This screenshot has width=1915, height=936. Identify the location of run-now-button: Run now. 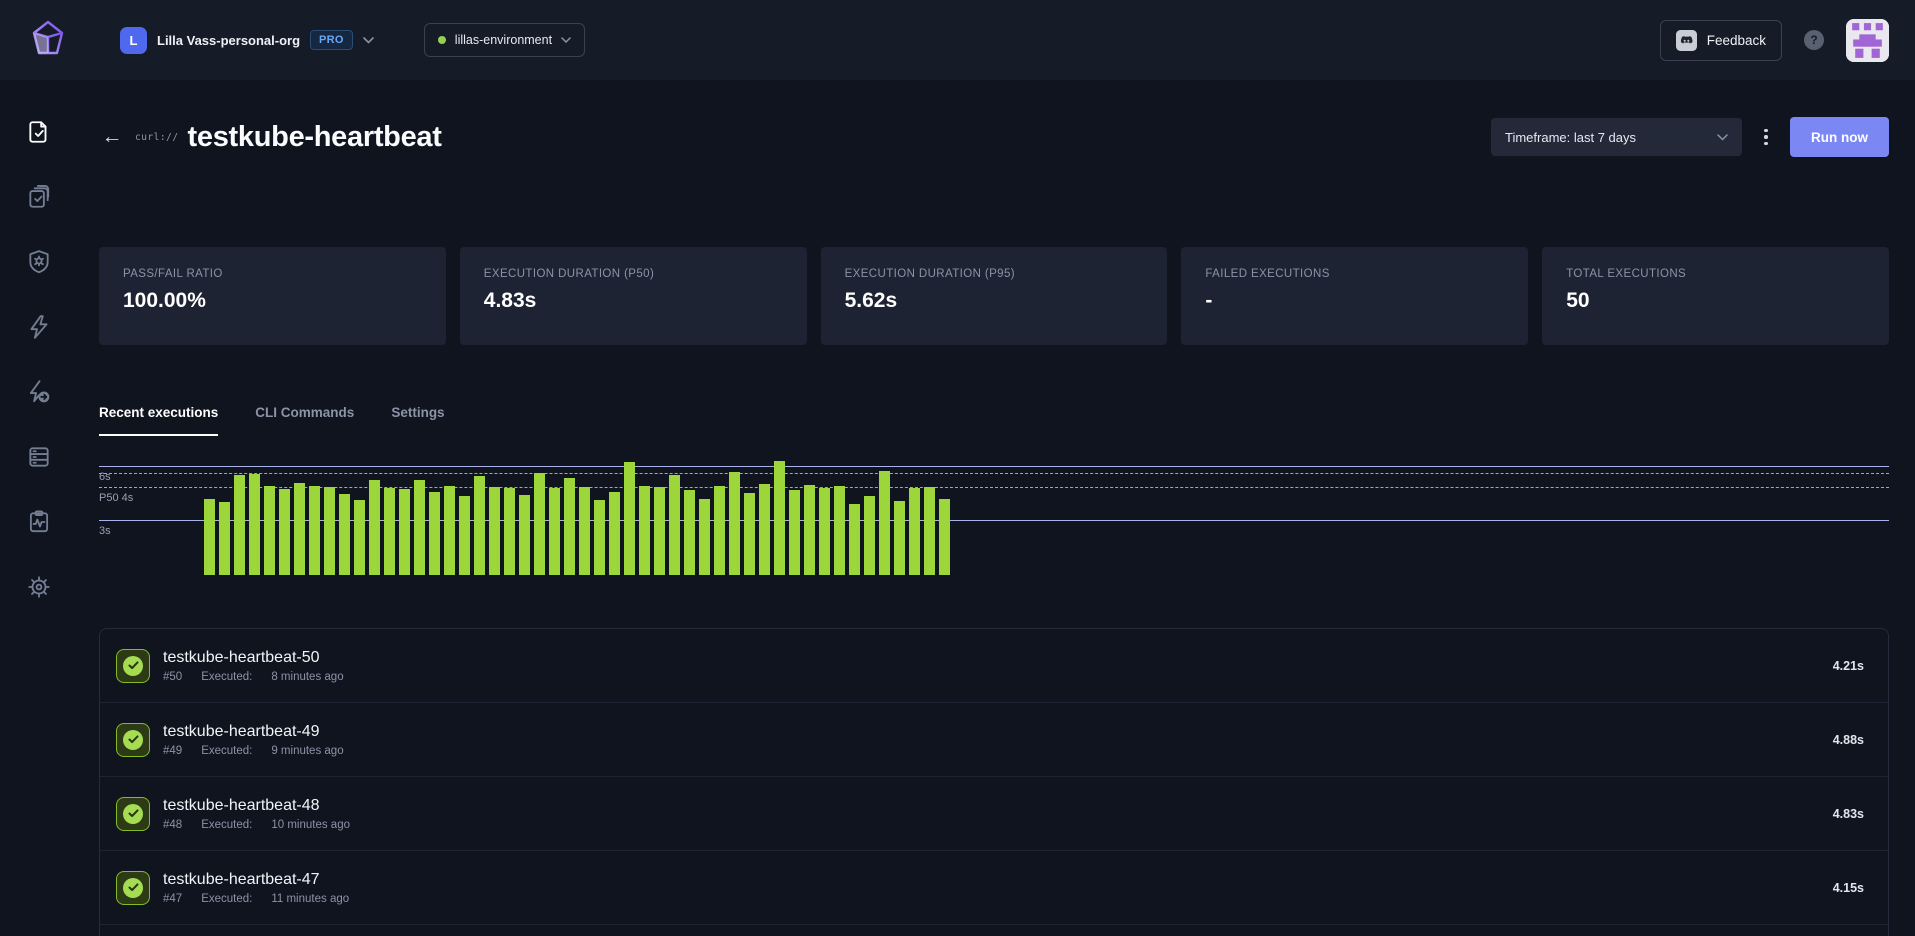
(1839, 137).